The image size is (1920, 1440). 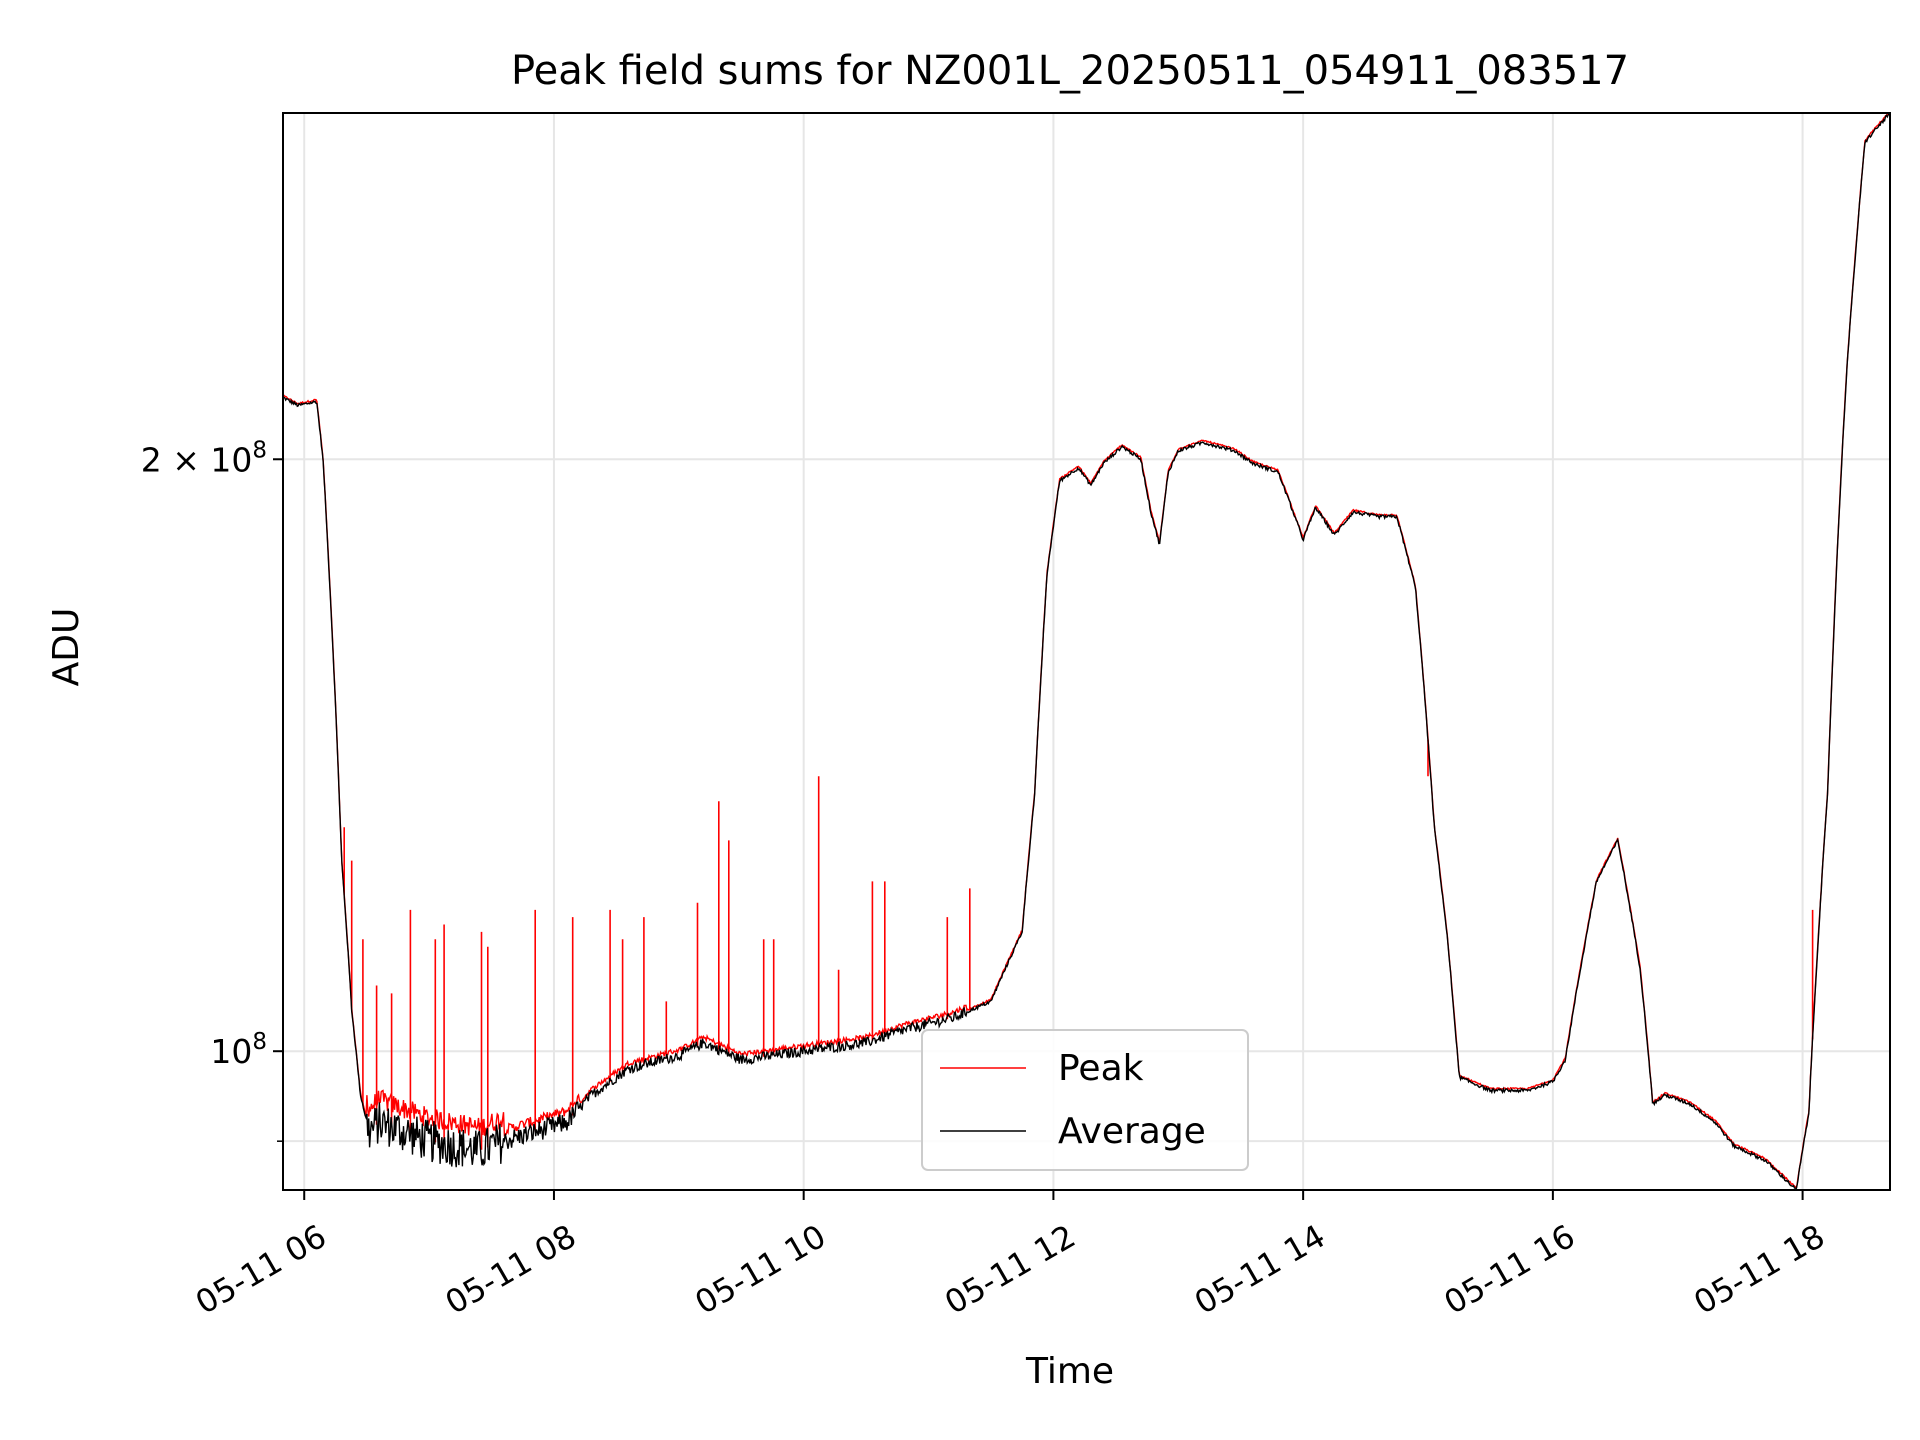 What do you see at coordinates (238, 1050) in the screenshot?
I see `y-tick-label: 108` at bounding box center [238, 1050].